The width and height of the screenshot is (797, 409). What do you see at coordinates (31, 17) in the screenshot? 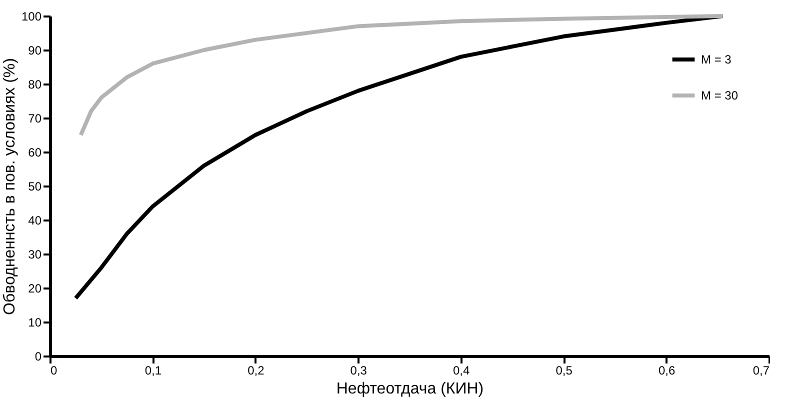
I see `y-tick-label: 100` at bounding box center [31, 17].